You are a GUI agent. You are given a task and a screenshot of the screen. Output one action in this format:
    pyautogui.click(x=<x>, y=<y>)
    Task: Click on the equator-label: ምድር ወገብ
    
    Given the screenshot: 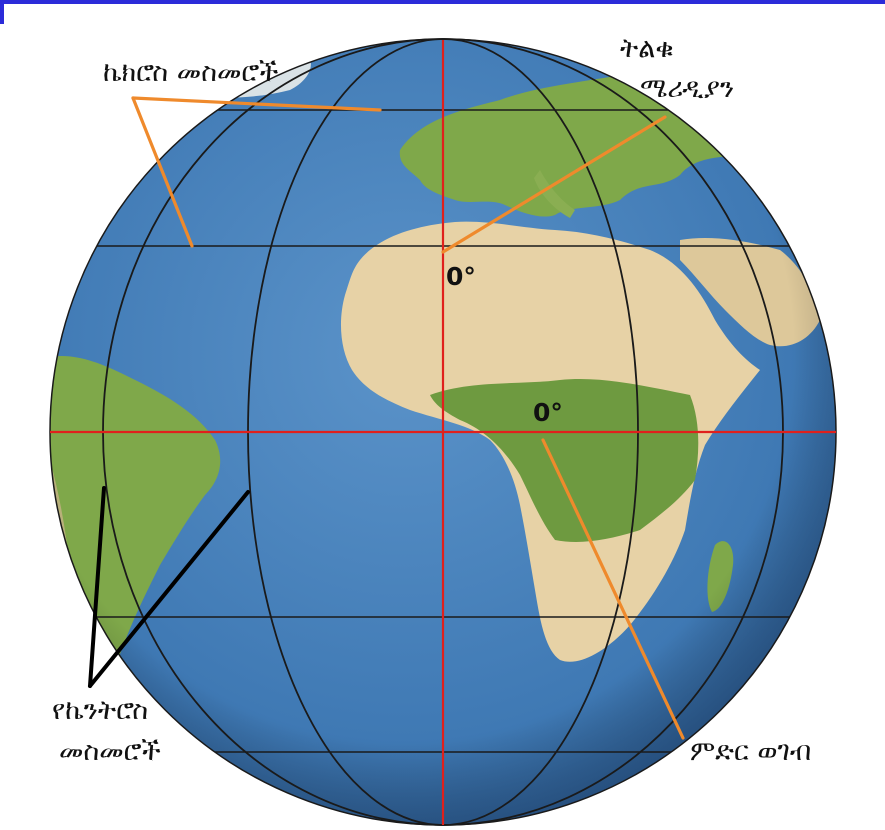 What is the action you would take?
    pyautogui.click(x=751, y=751)
    